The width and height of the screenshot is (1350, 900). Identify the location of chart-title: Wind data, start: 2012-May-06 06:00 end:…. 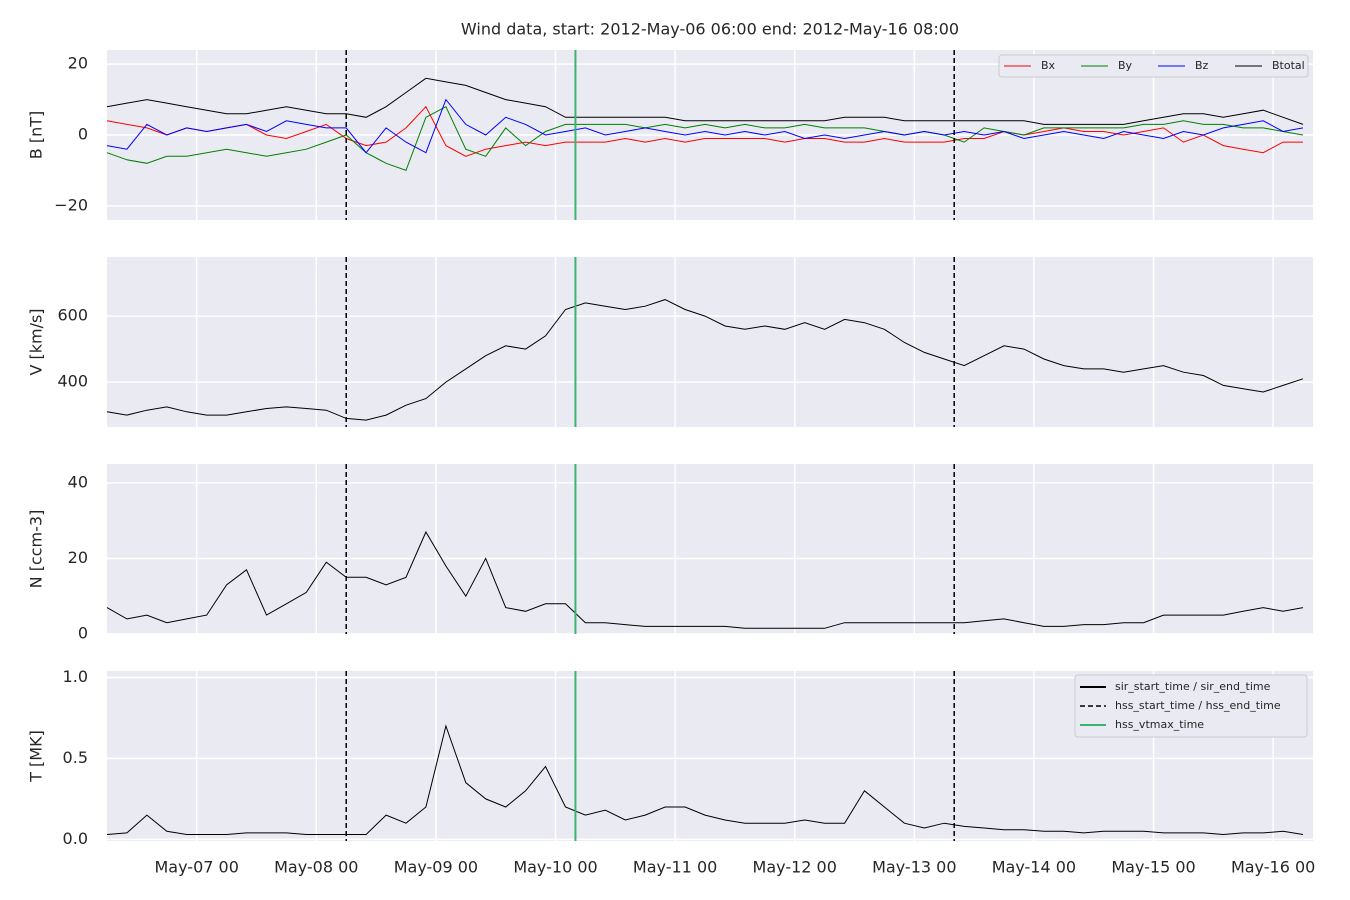
(710, 29).